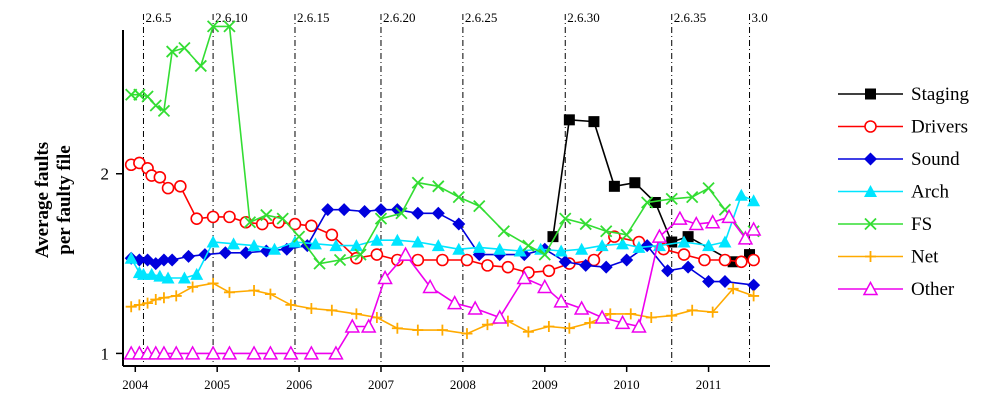 This screenshot has width=1006, height=396. What do you see at coordinates (870, 288) in the screenshot?
I see `legend-marker-other` at bounding box center [870, 288].